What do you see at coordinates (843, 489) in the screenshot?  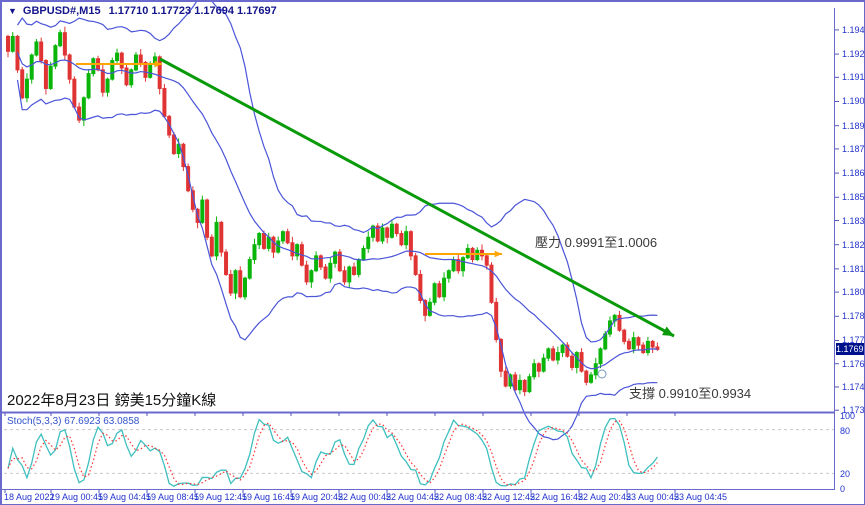 I see `stoch-scale-label: 0` at bounding box center [843, 489].